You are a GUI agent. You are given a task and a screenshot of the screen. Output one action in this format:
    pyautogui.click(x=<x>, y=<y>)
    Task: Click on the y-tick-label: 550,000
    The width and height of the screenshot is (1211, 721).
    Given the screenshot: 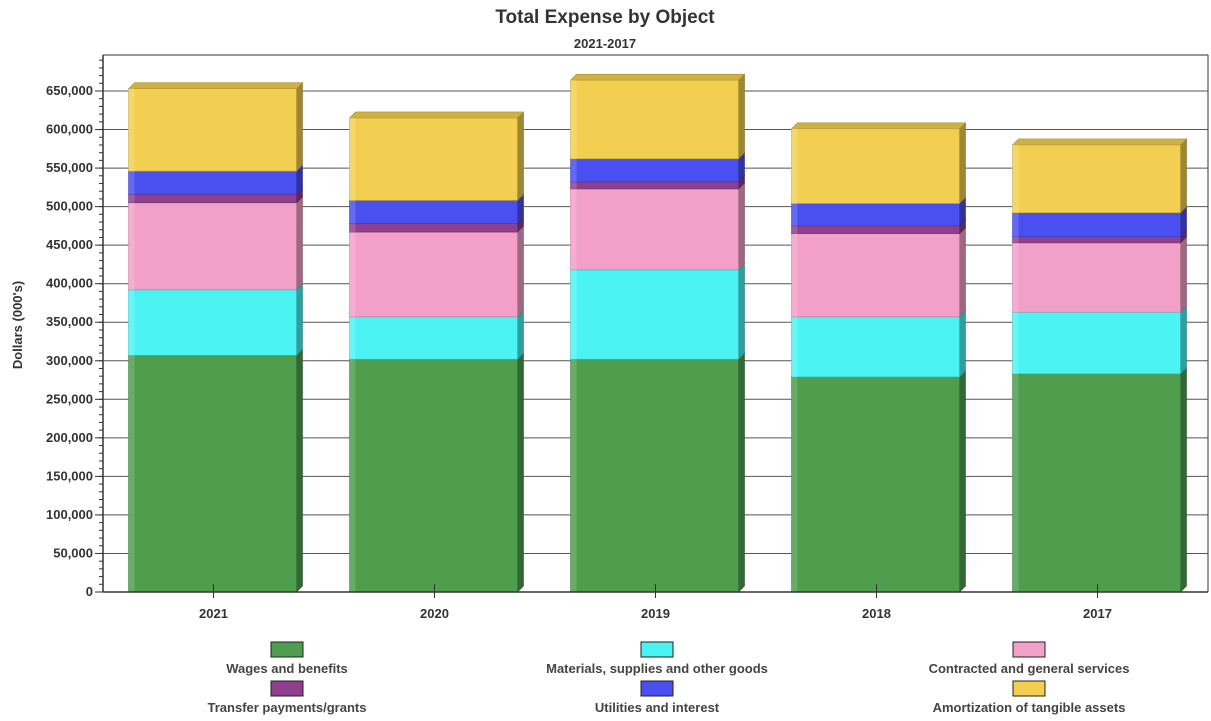 What is the action you would take?
    pyautogui.click(x=69, y=167)
    